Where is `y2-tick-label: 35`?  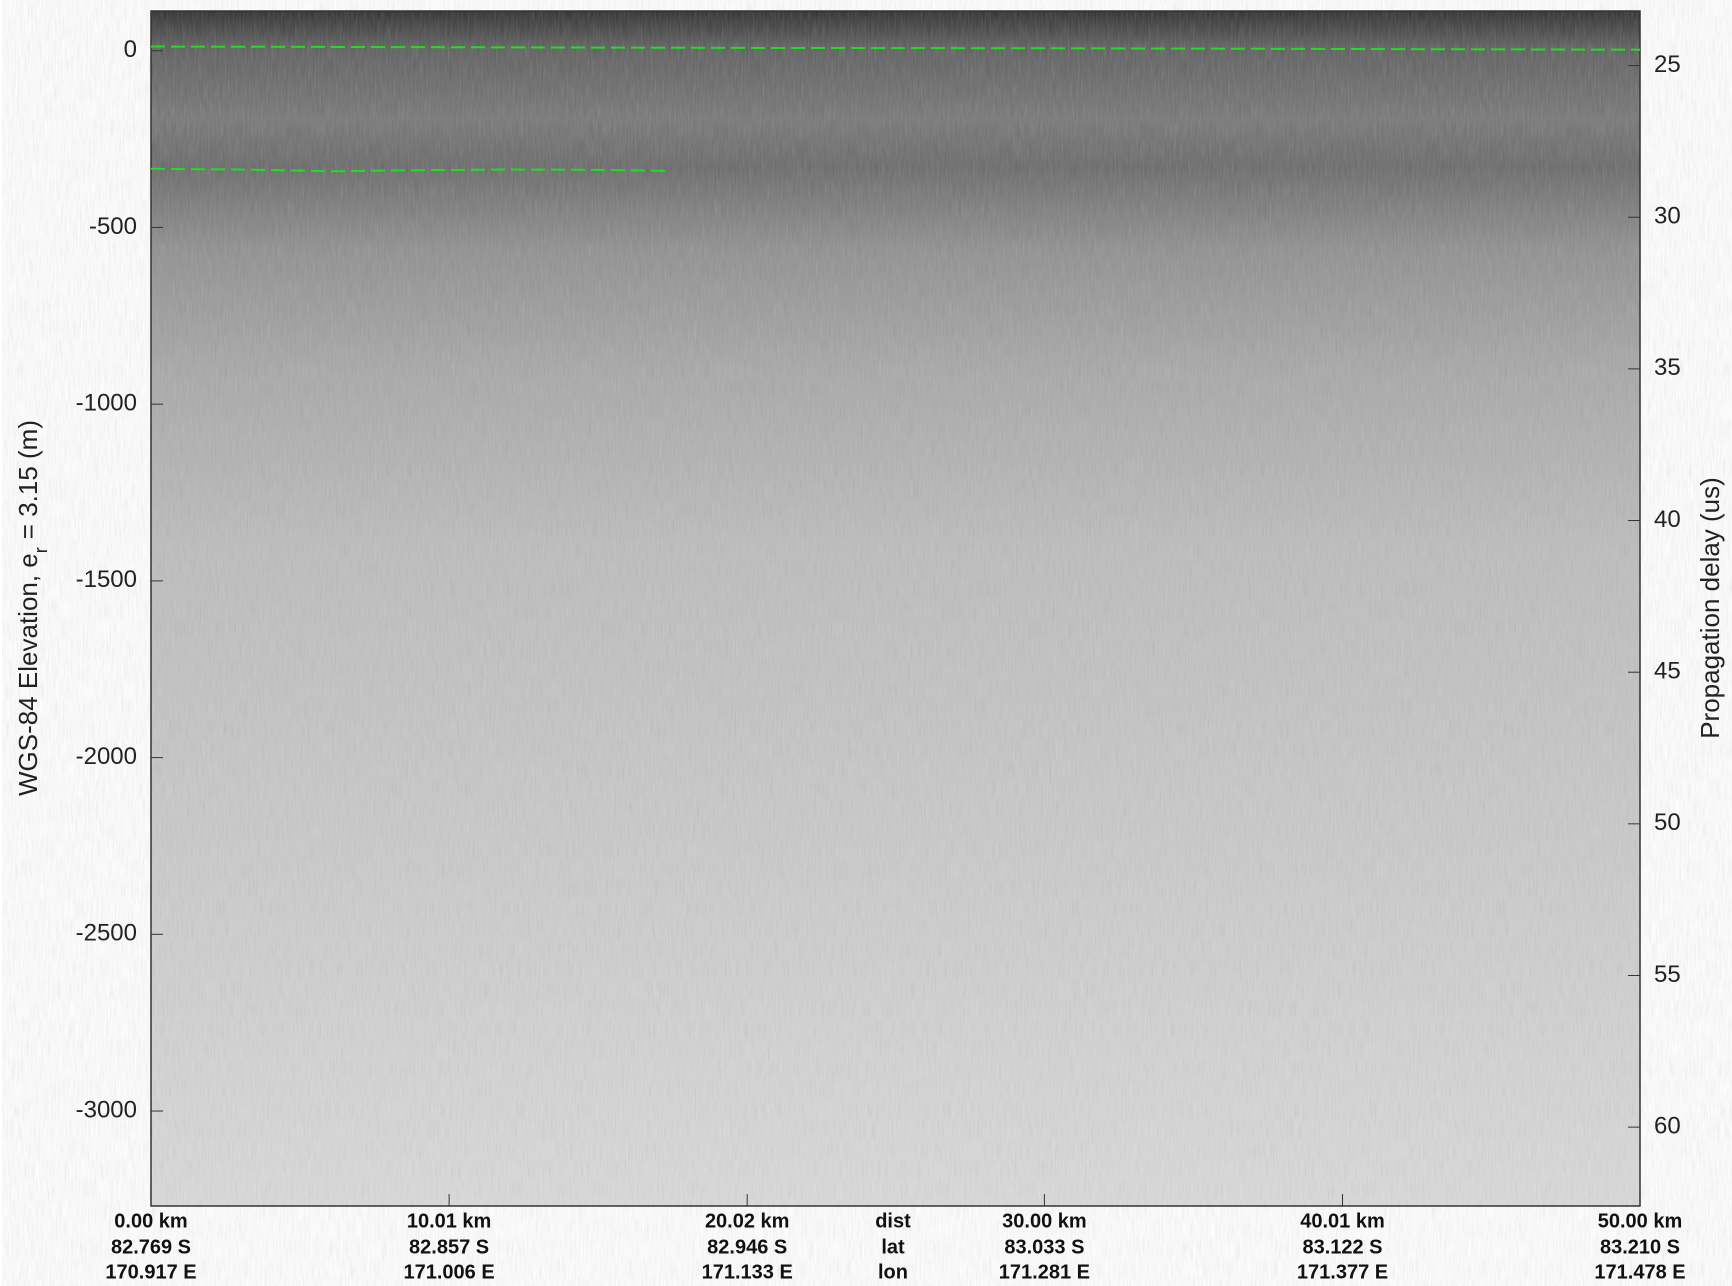 y2-tick-label: 35 is located at coordinates (1667, 367).